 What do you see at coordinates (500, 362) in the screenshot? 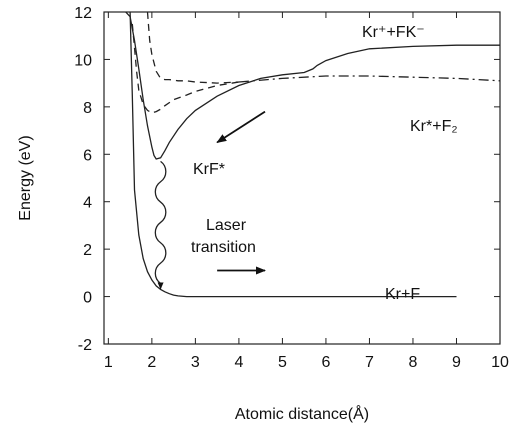
I see `x-tick-label: 10` at bounding box center [500, 362].